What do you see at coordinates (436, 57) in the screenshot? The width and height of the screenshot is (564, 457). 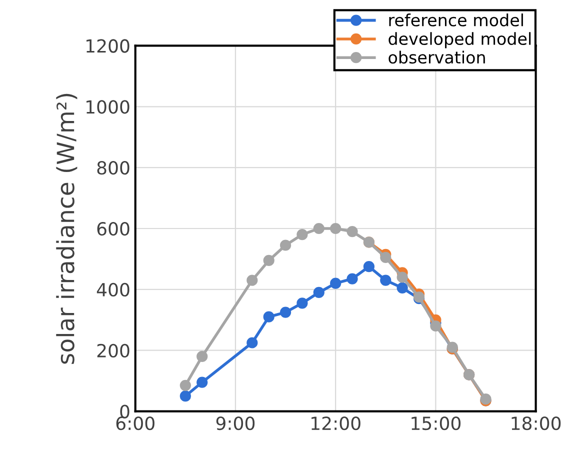 I see `legend-label: observation` at bounding box center [436, 57].